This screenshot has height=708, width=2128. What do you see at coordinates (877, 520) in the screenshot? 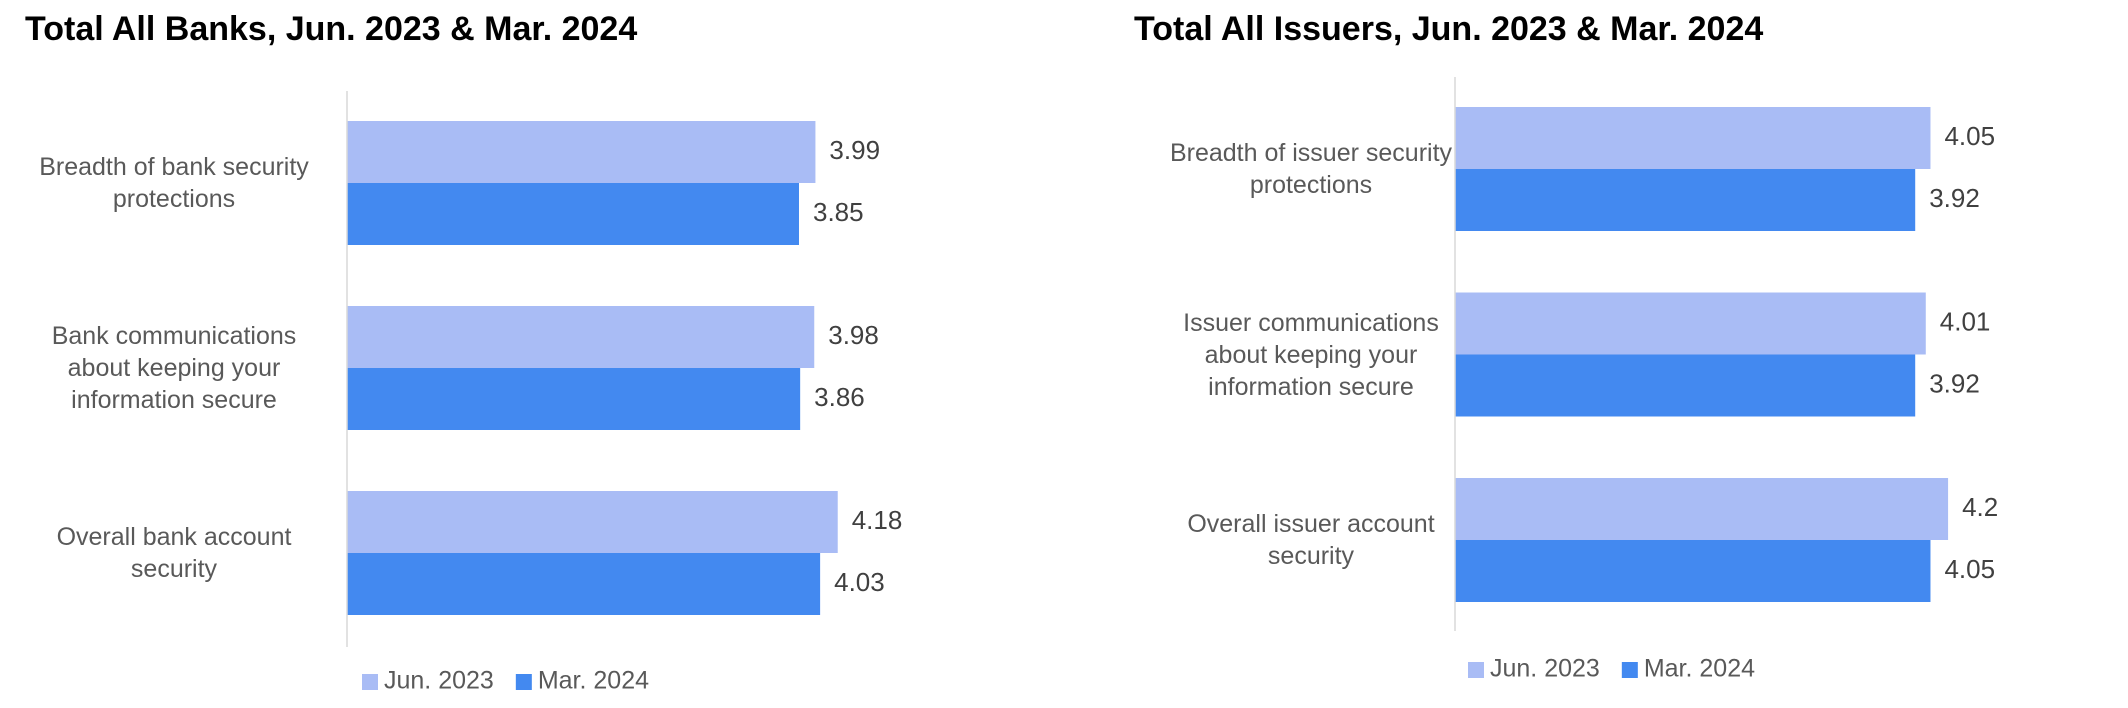
I see `value-label: 4.18` at bounding box center [877, 520].